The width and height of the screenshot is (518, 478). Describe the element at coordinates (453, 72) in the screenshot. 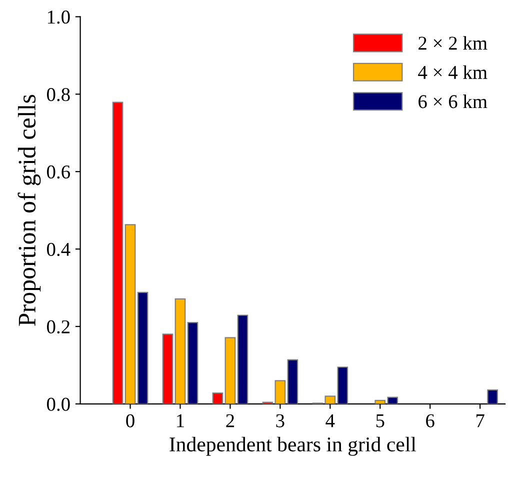

I see `legend-label: 4 × 4 km` at that location.